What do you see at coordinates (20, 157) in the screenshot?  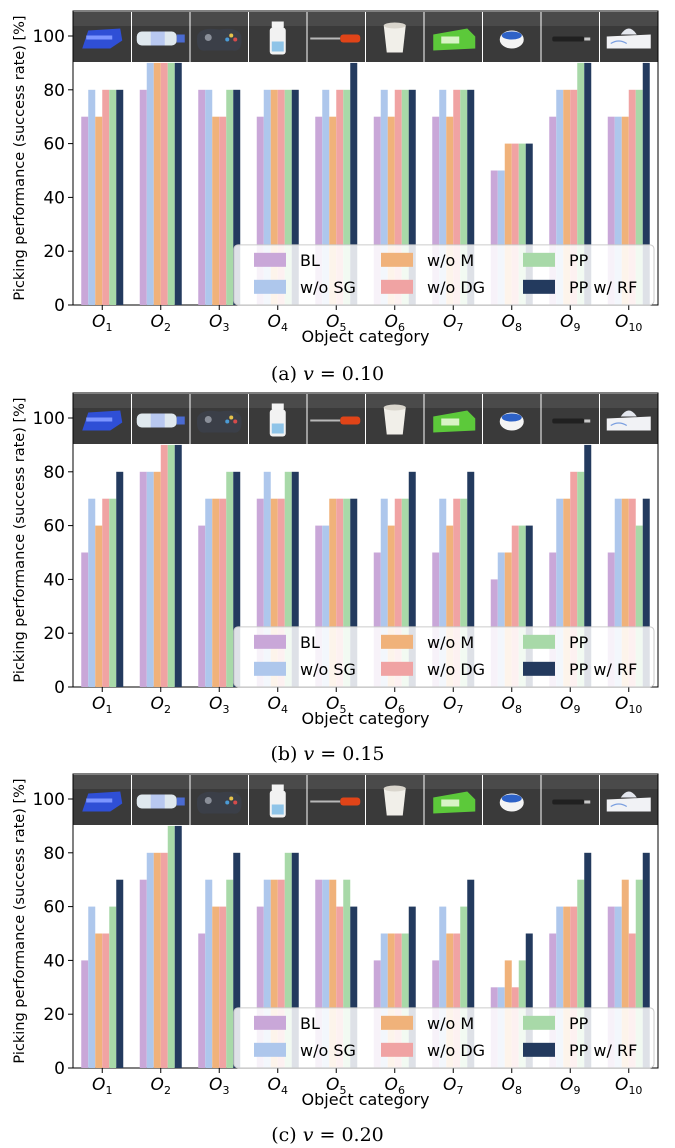 I see `y-axis-label: Picking performance (success rate) [%]` at bounding box center [20, 157].